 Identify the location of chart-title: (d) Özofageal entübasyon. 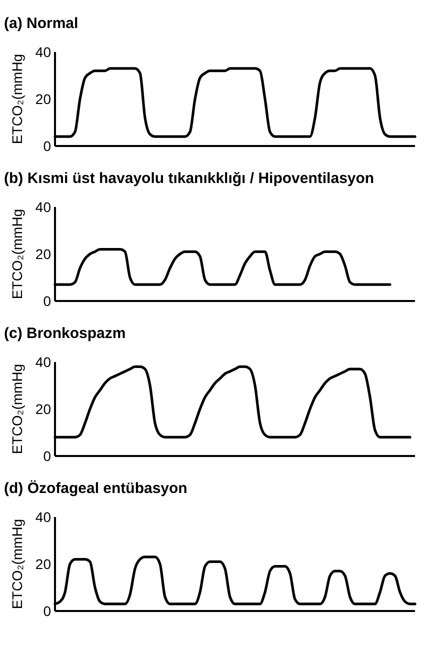
(96, 488).